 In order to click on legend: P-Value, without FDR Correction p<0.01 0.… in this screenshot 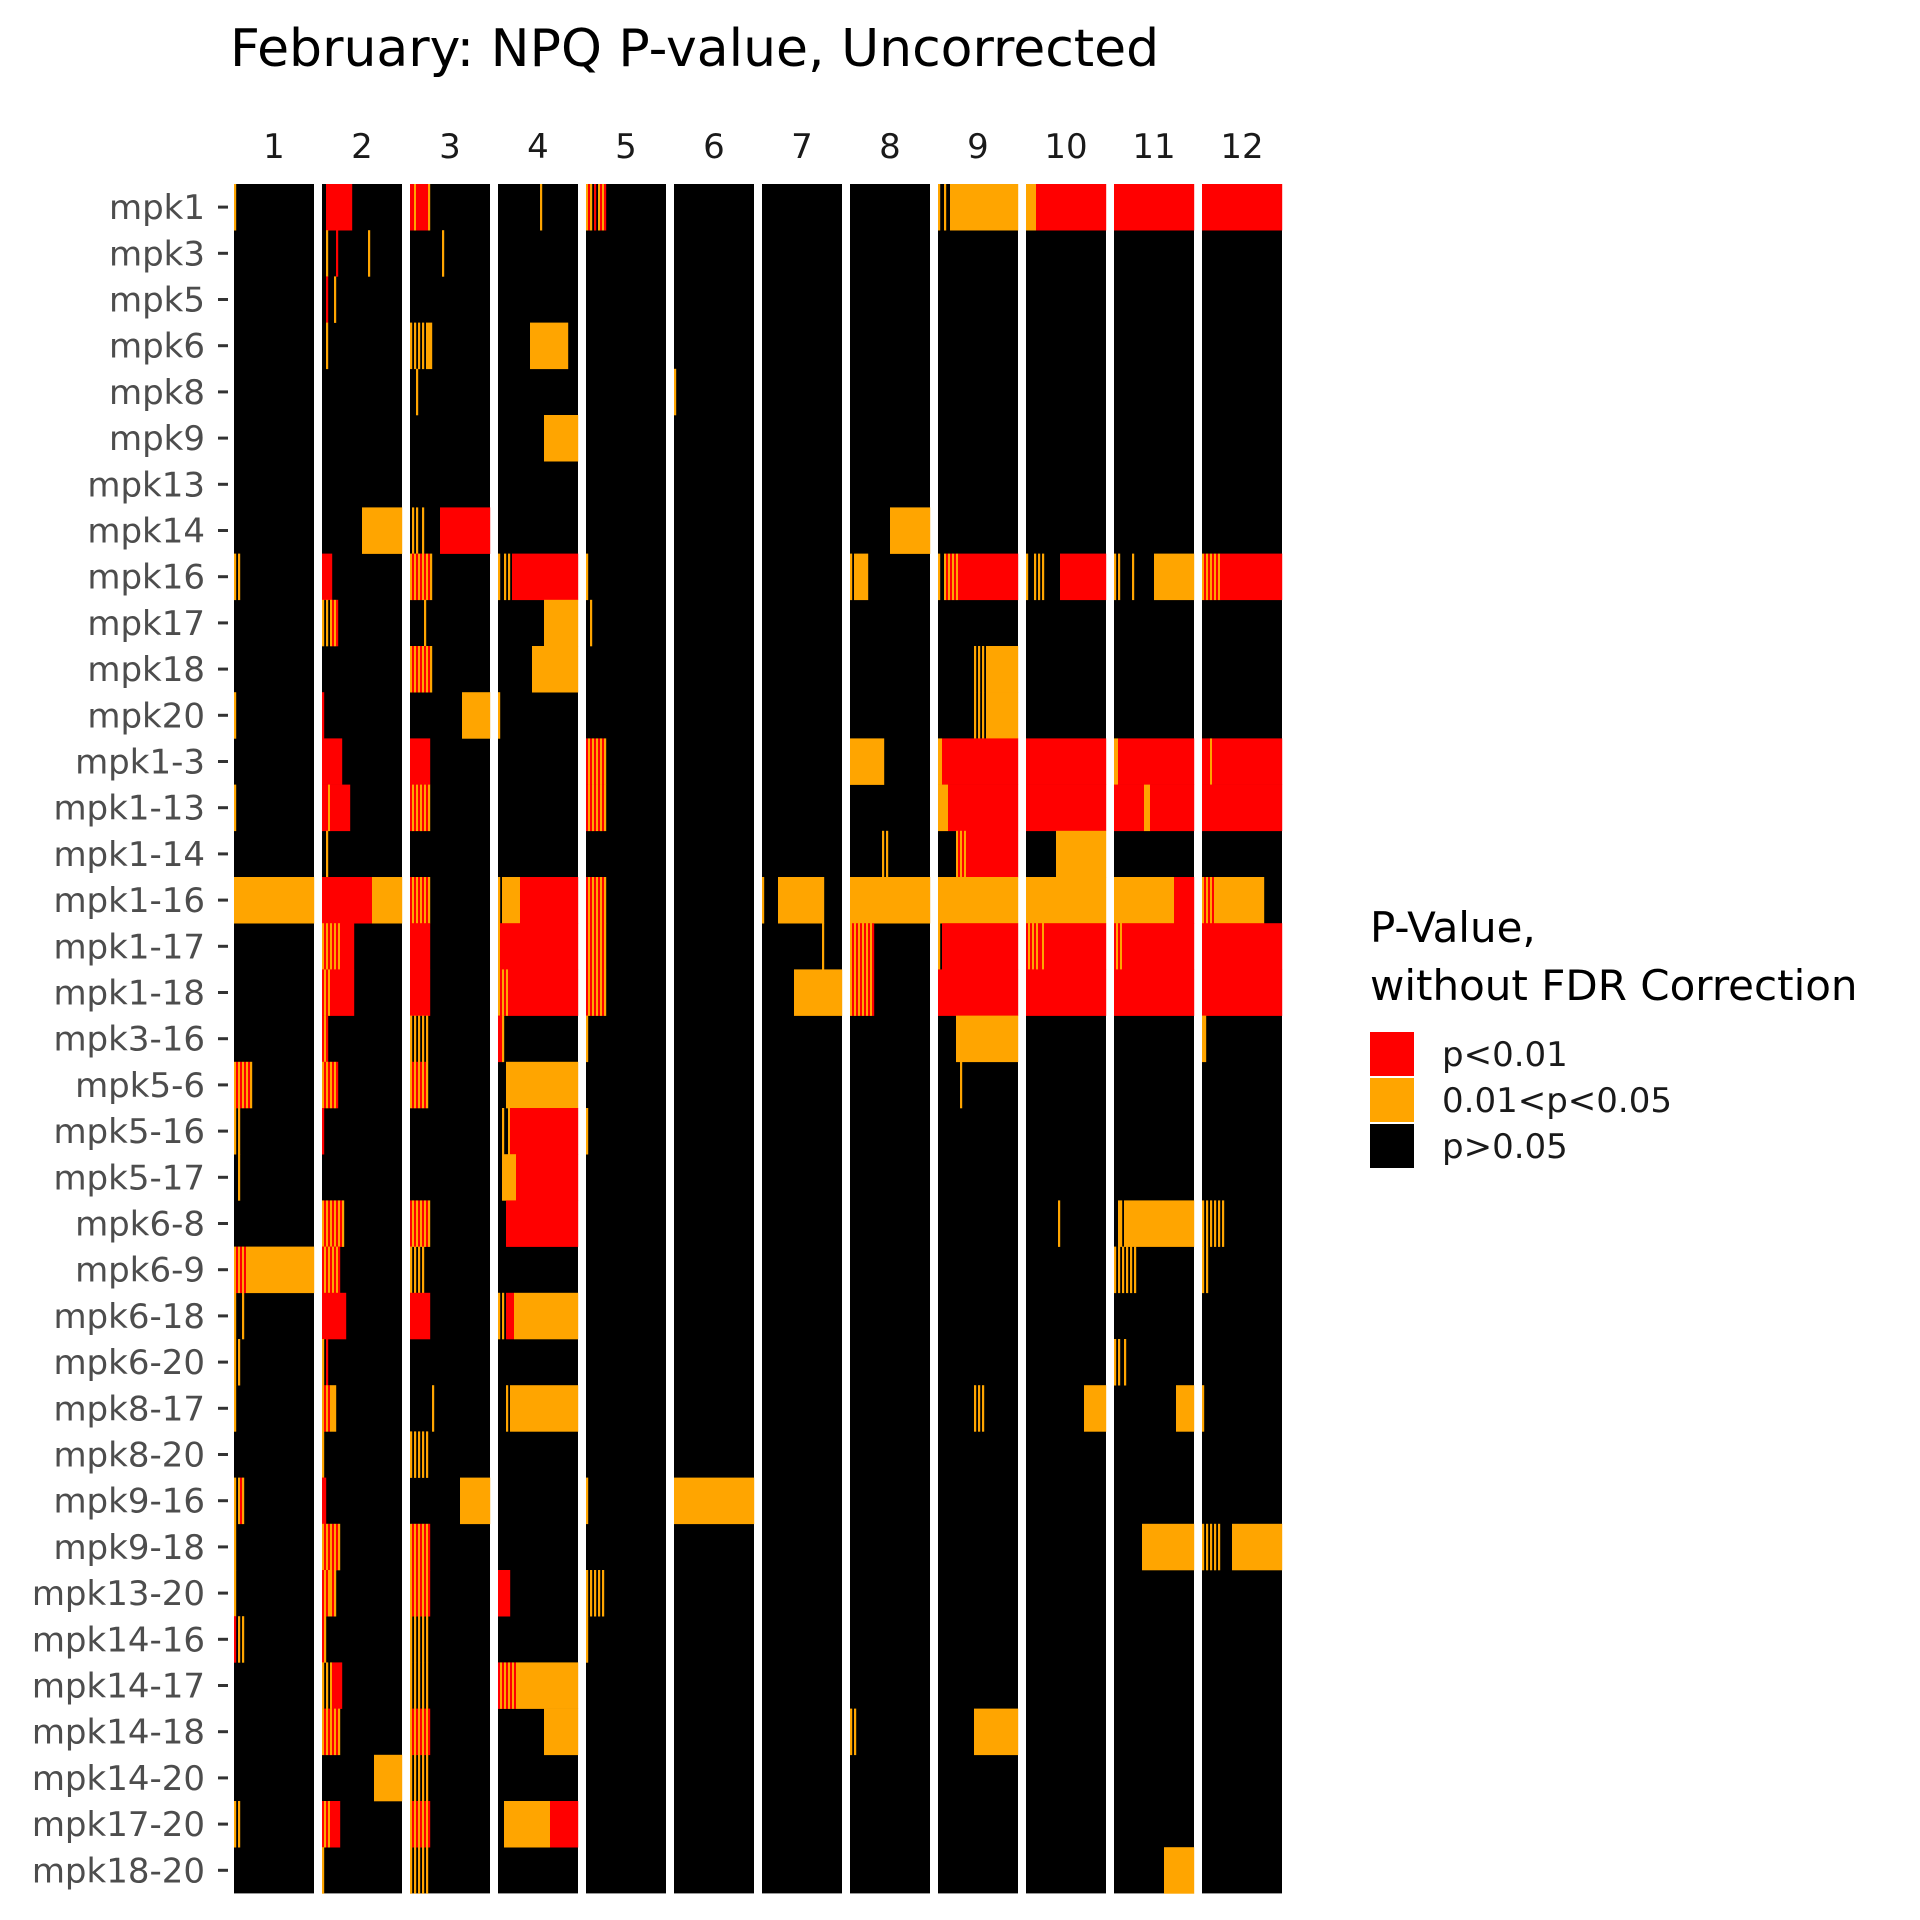, I will do `click(1614, 1035)`.